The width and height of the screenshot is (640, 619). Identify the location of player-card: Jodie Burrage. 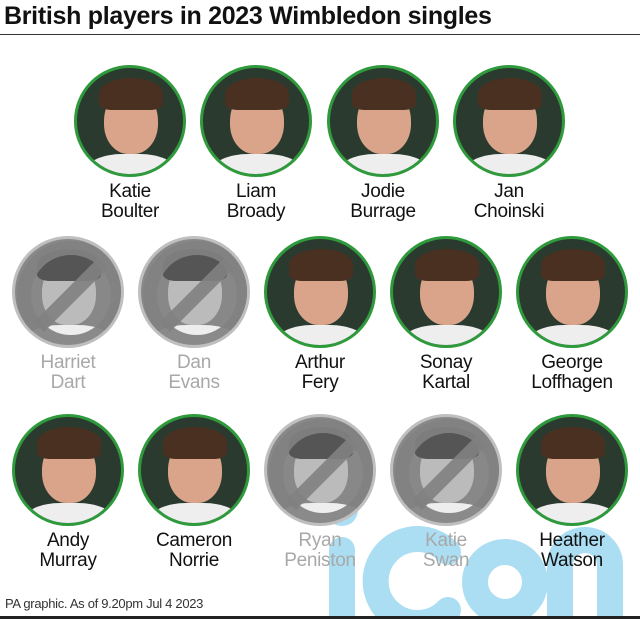
(383, 143).